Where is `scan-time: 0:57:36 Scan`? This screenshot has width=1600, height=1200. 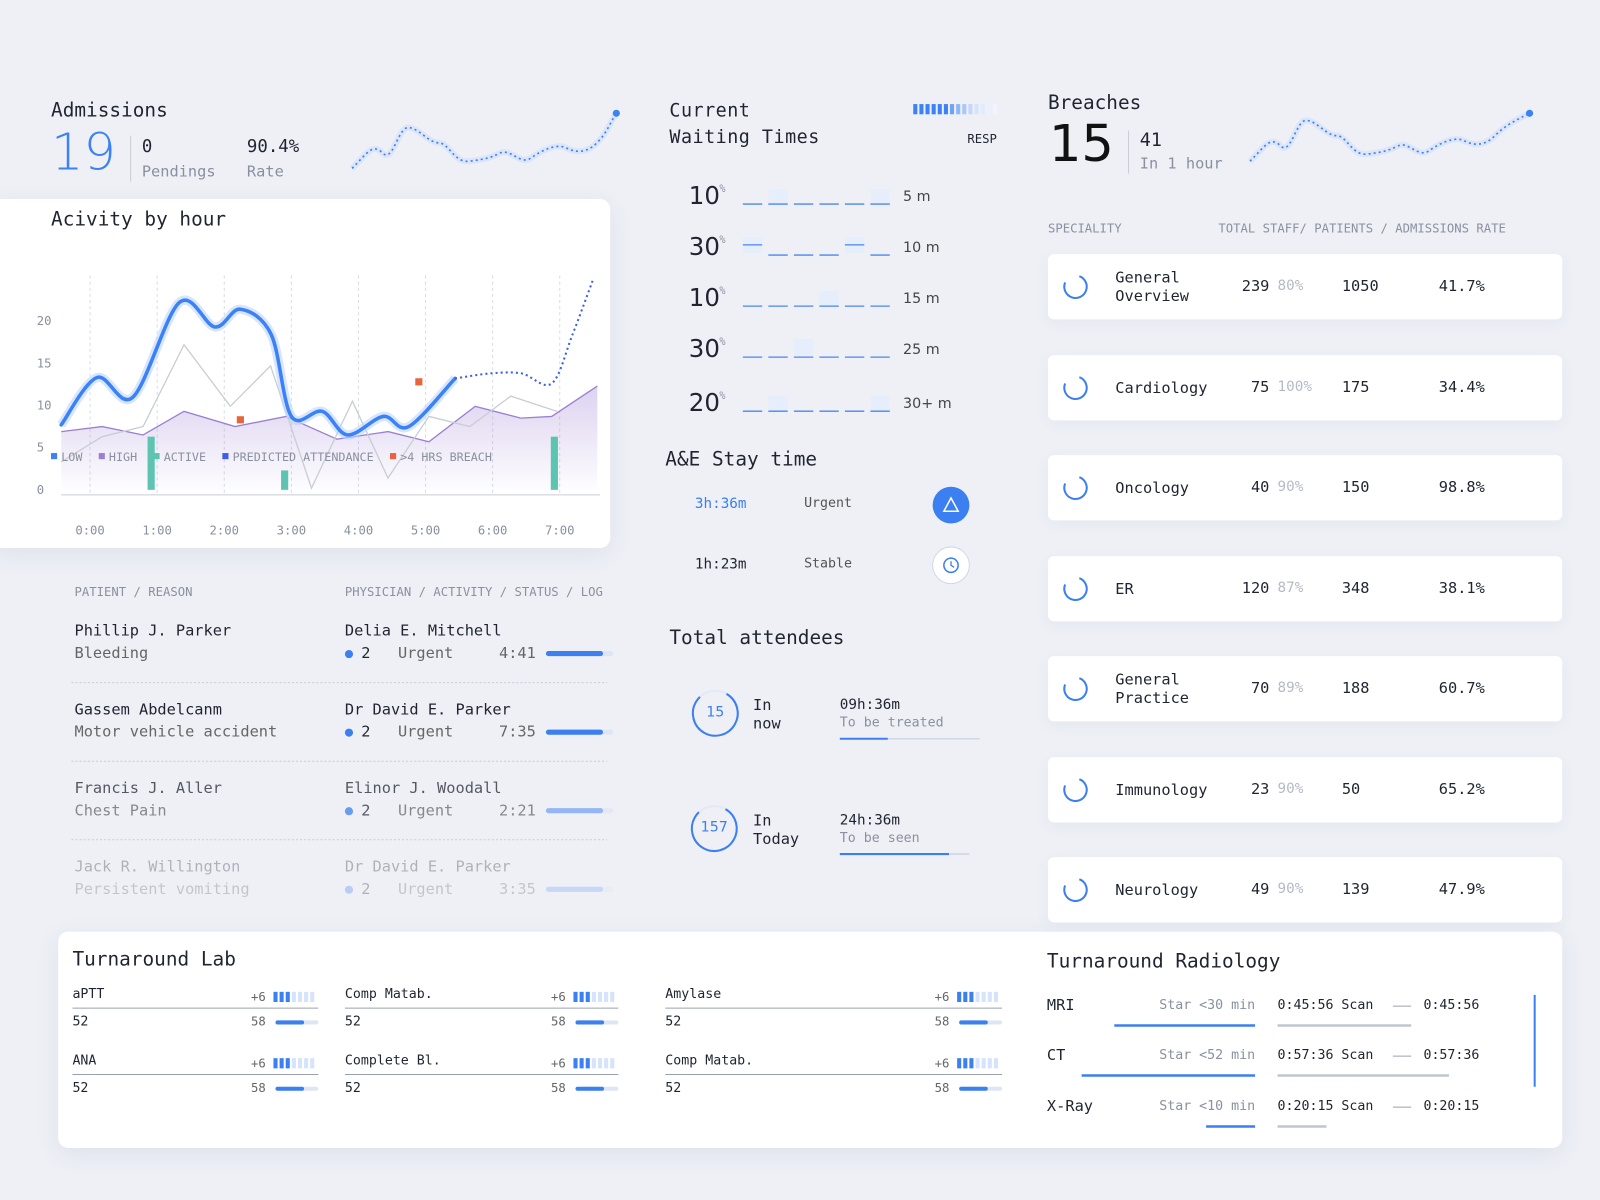
scan-time: 0:57:36 Scan is located at coordinates (1325, 1055).